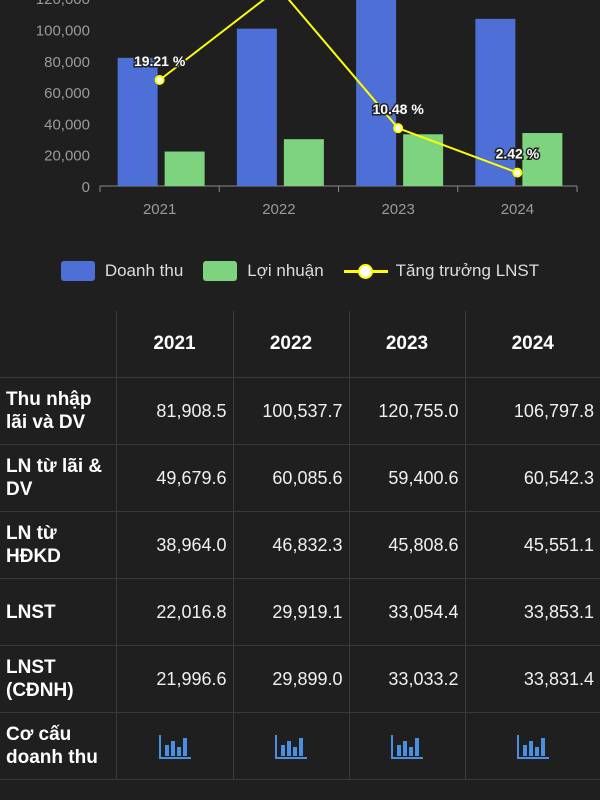  Describe the element at coordinates (58, 545) in the screenshot. I see `row-label: LN từ HĐKD` at that location.